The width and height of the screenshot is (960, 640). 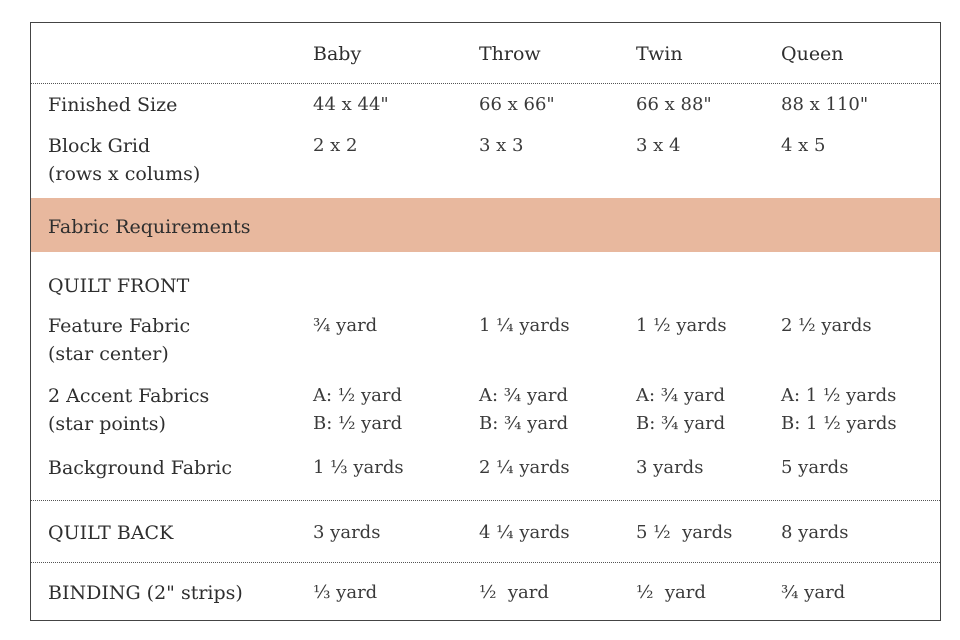 What do you see at coordinates (357, 395) in the screenshot?
I see `cell-value: A: ½ yard` at bounding box center [357, 395].